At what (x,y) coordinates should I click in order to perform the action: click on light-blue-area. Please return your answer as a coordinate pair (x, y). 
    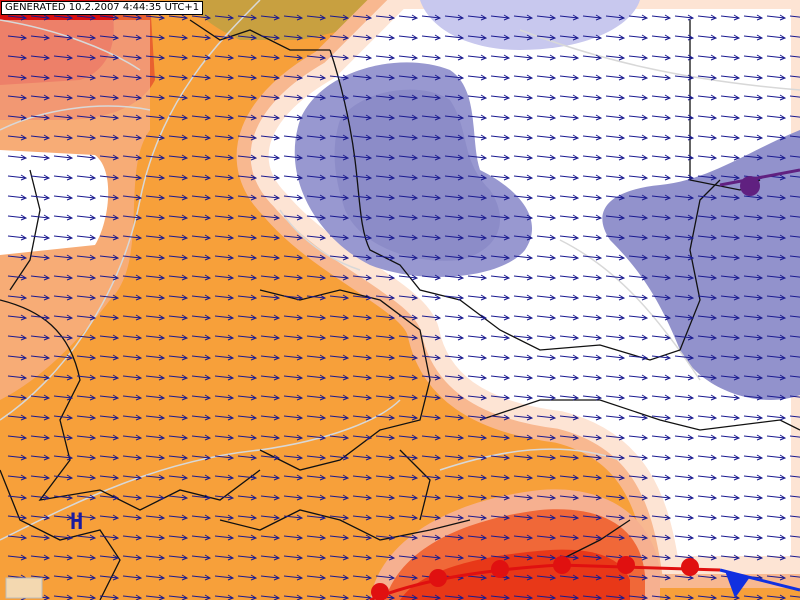
    Looking at the image, I should click on (530, 25).